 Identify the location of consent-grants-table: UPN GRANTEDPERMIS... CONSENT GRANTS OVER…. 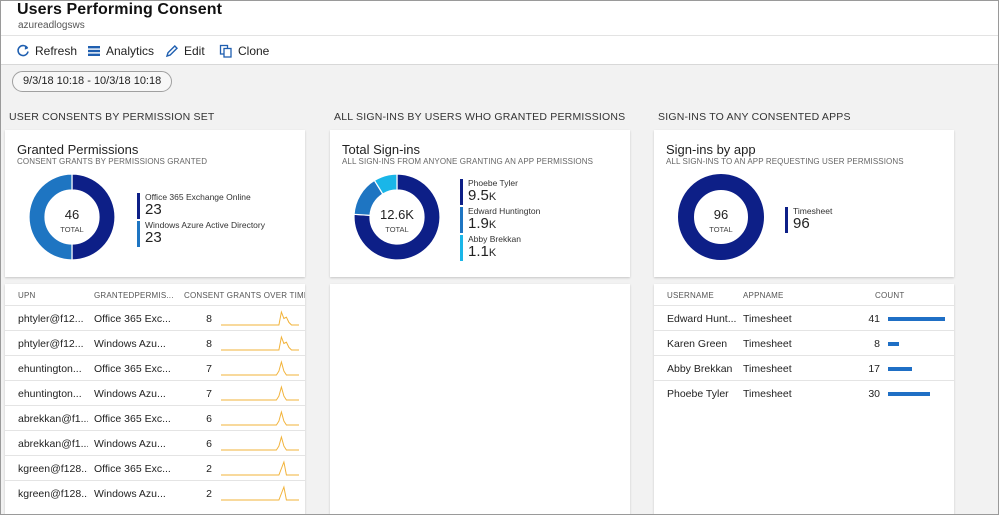
(155, 399).